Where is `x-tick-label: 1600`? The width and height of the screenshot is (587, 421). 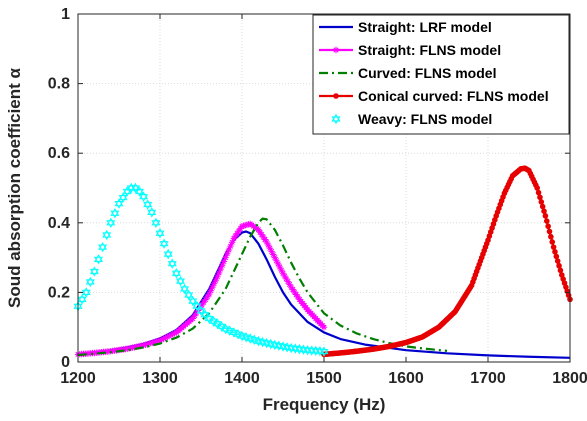
x-tick-label: 1600 is located at coordinates (406, 378).